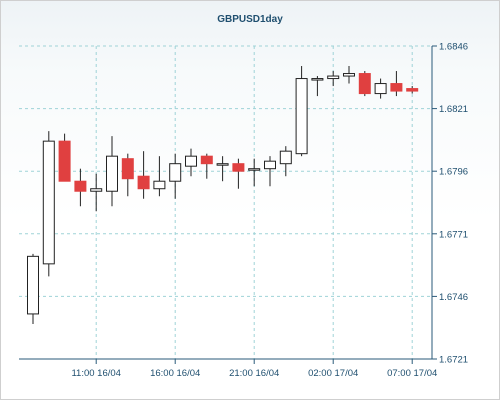 This screenshot has height=400, width=500. I want to click on y-tick-label: 1.6721, so click(453, 360).